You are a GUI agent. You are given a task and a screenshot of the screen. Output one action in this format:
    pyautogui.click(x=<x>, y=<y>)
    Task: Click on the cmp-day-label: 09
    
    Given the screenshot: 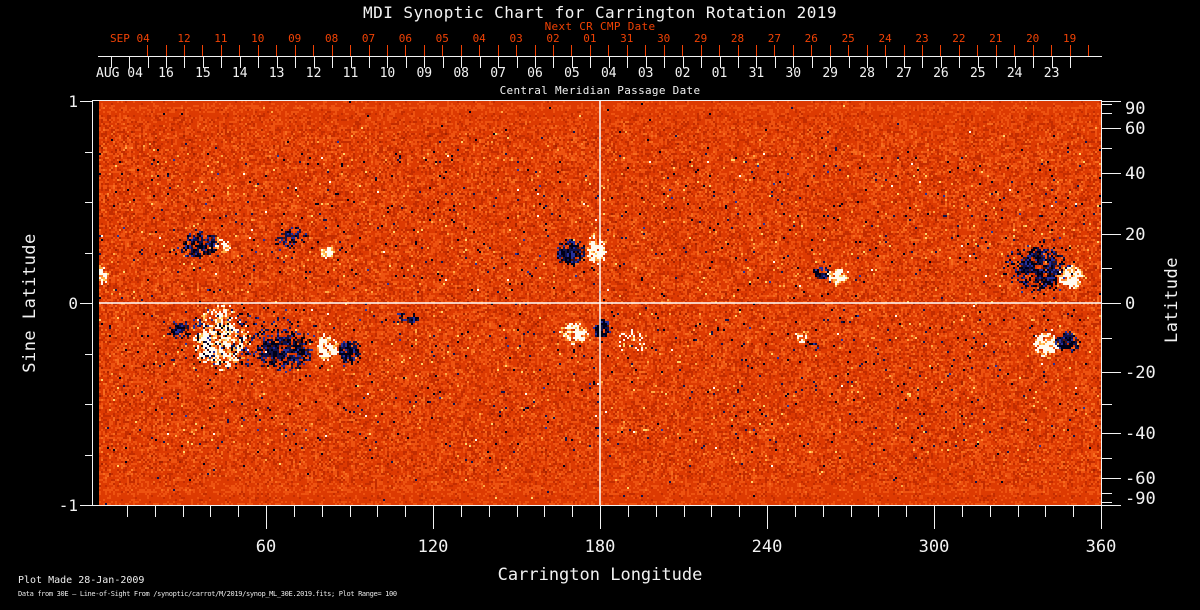 What is the action you would take?
    pyautogui.click(x=424, y=73)
    